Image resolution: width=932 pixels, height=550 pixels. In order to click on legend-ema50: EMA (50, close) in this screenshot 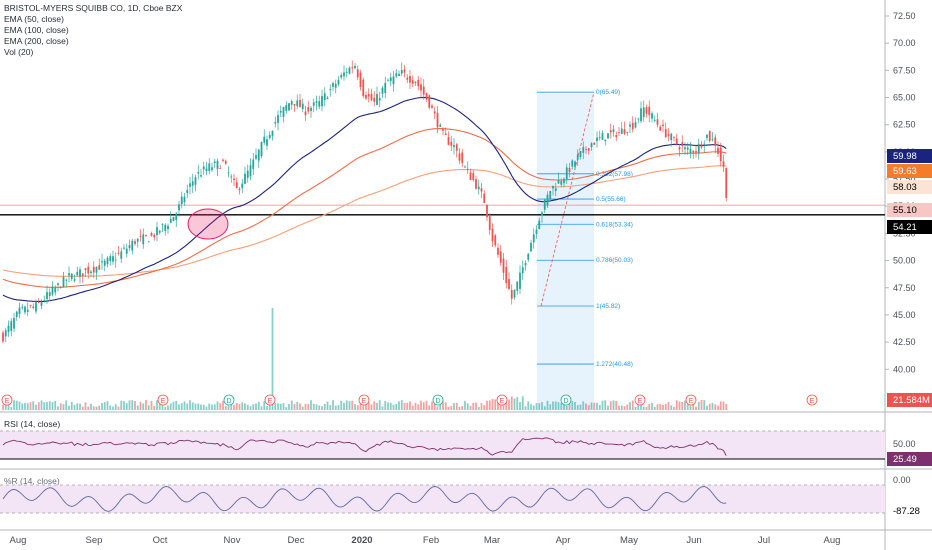, I will do `click(34, 19)`.